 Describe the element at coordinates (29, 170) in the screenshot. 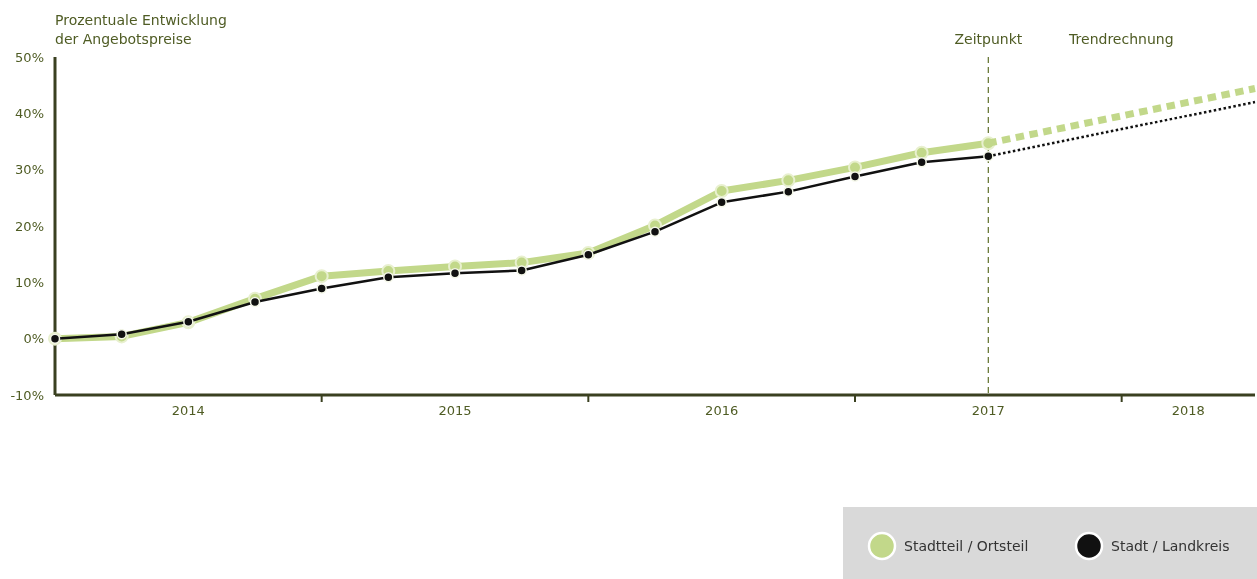

I see `y-tick-label: 30%` at that location.